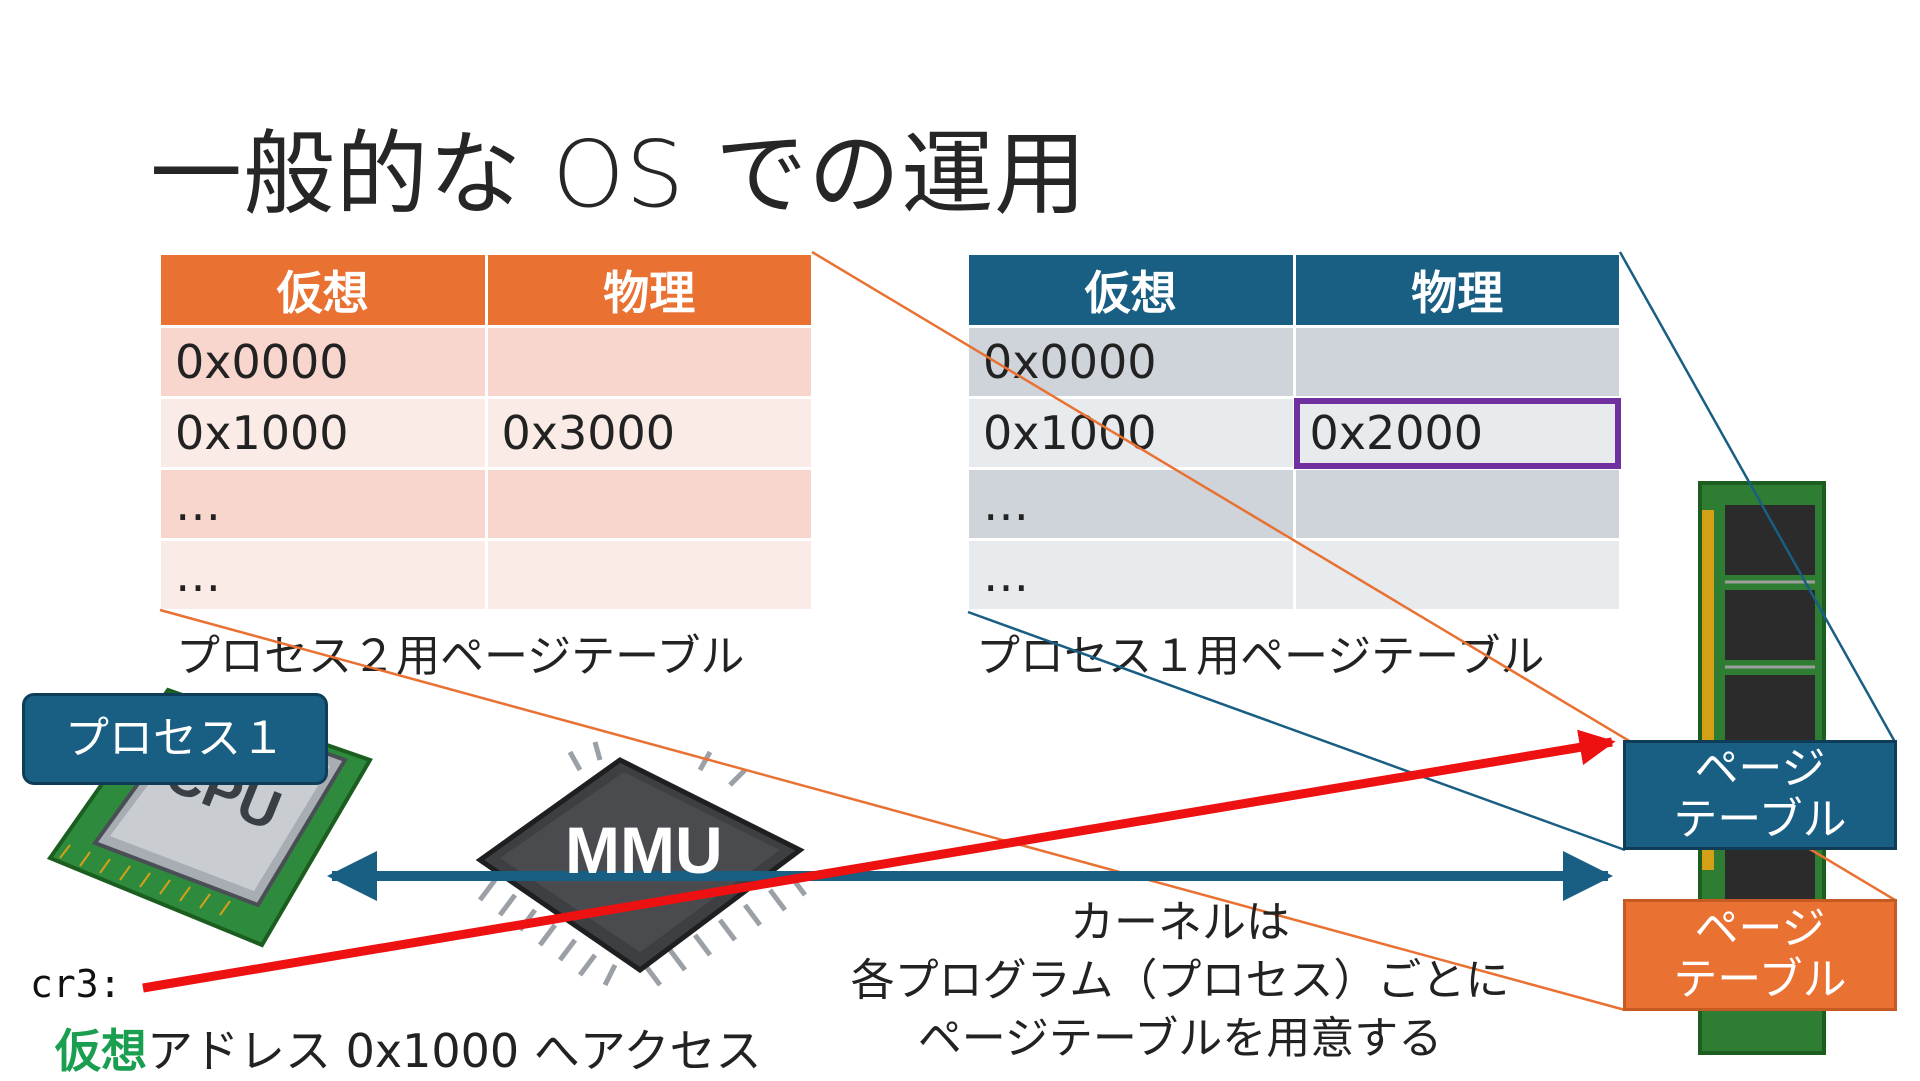  I want to click on table2-cell: 0x3000, so click(649, 433).